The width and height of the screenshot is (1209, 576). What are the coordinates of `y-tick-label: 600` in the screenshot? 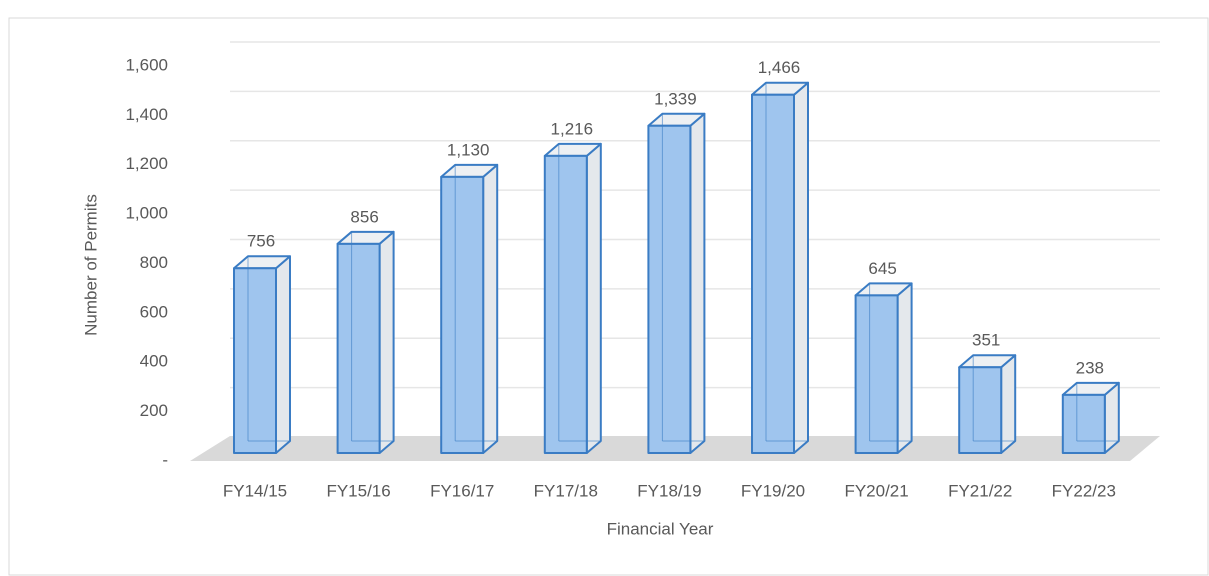 It's located at (154, 311).